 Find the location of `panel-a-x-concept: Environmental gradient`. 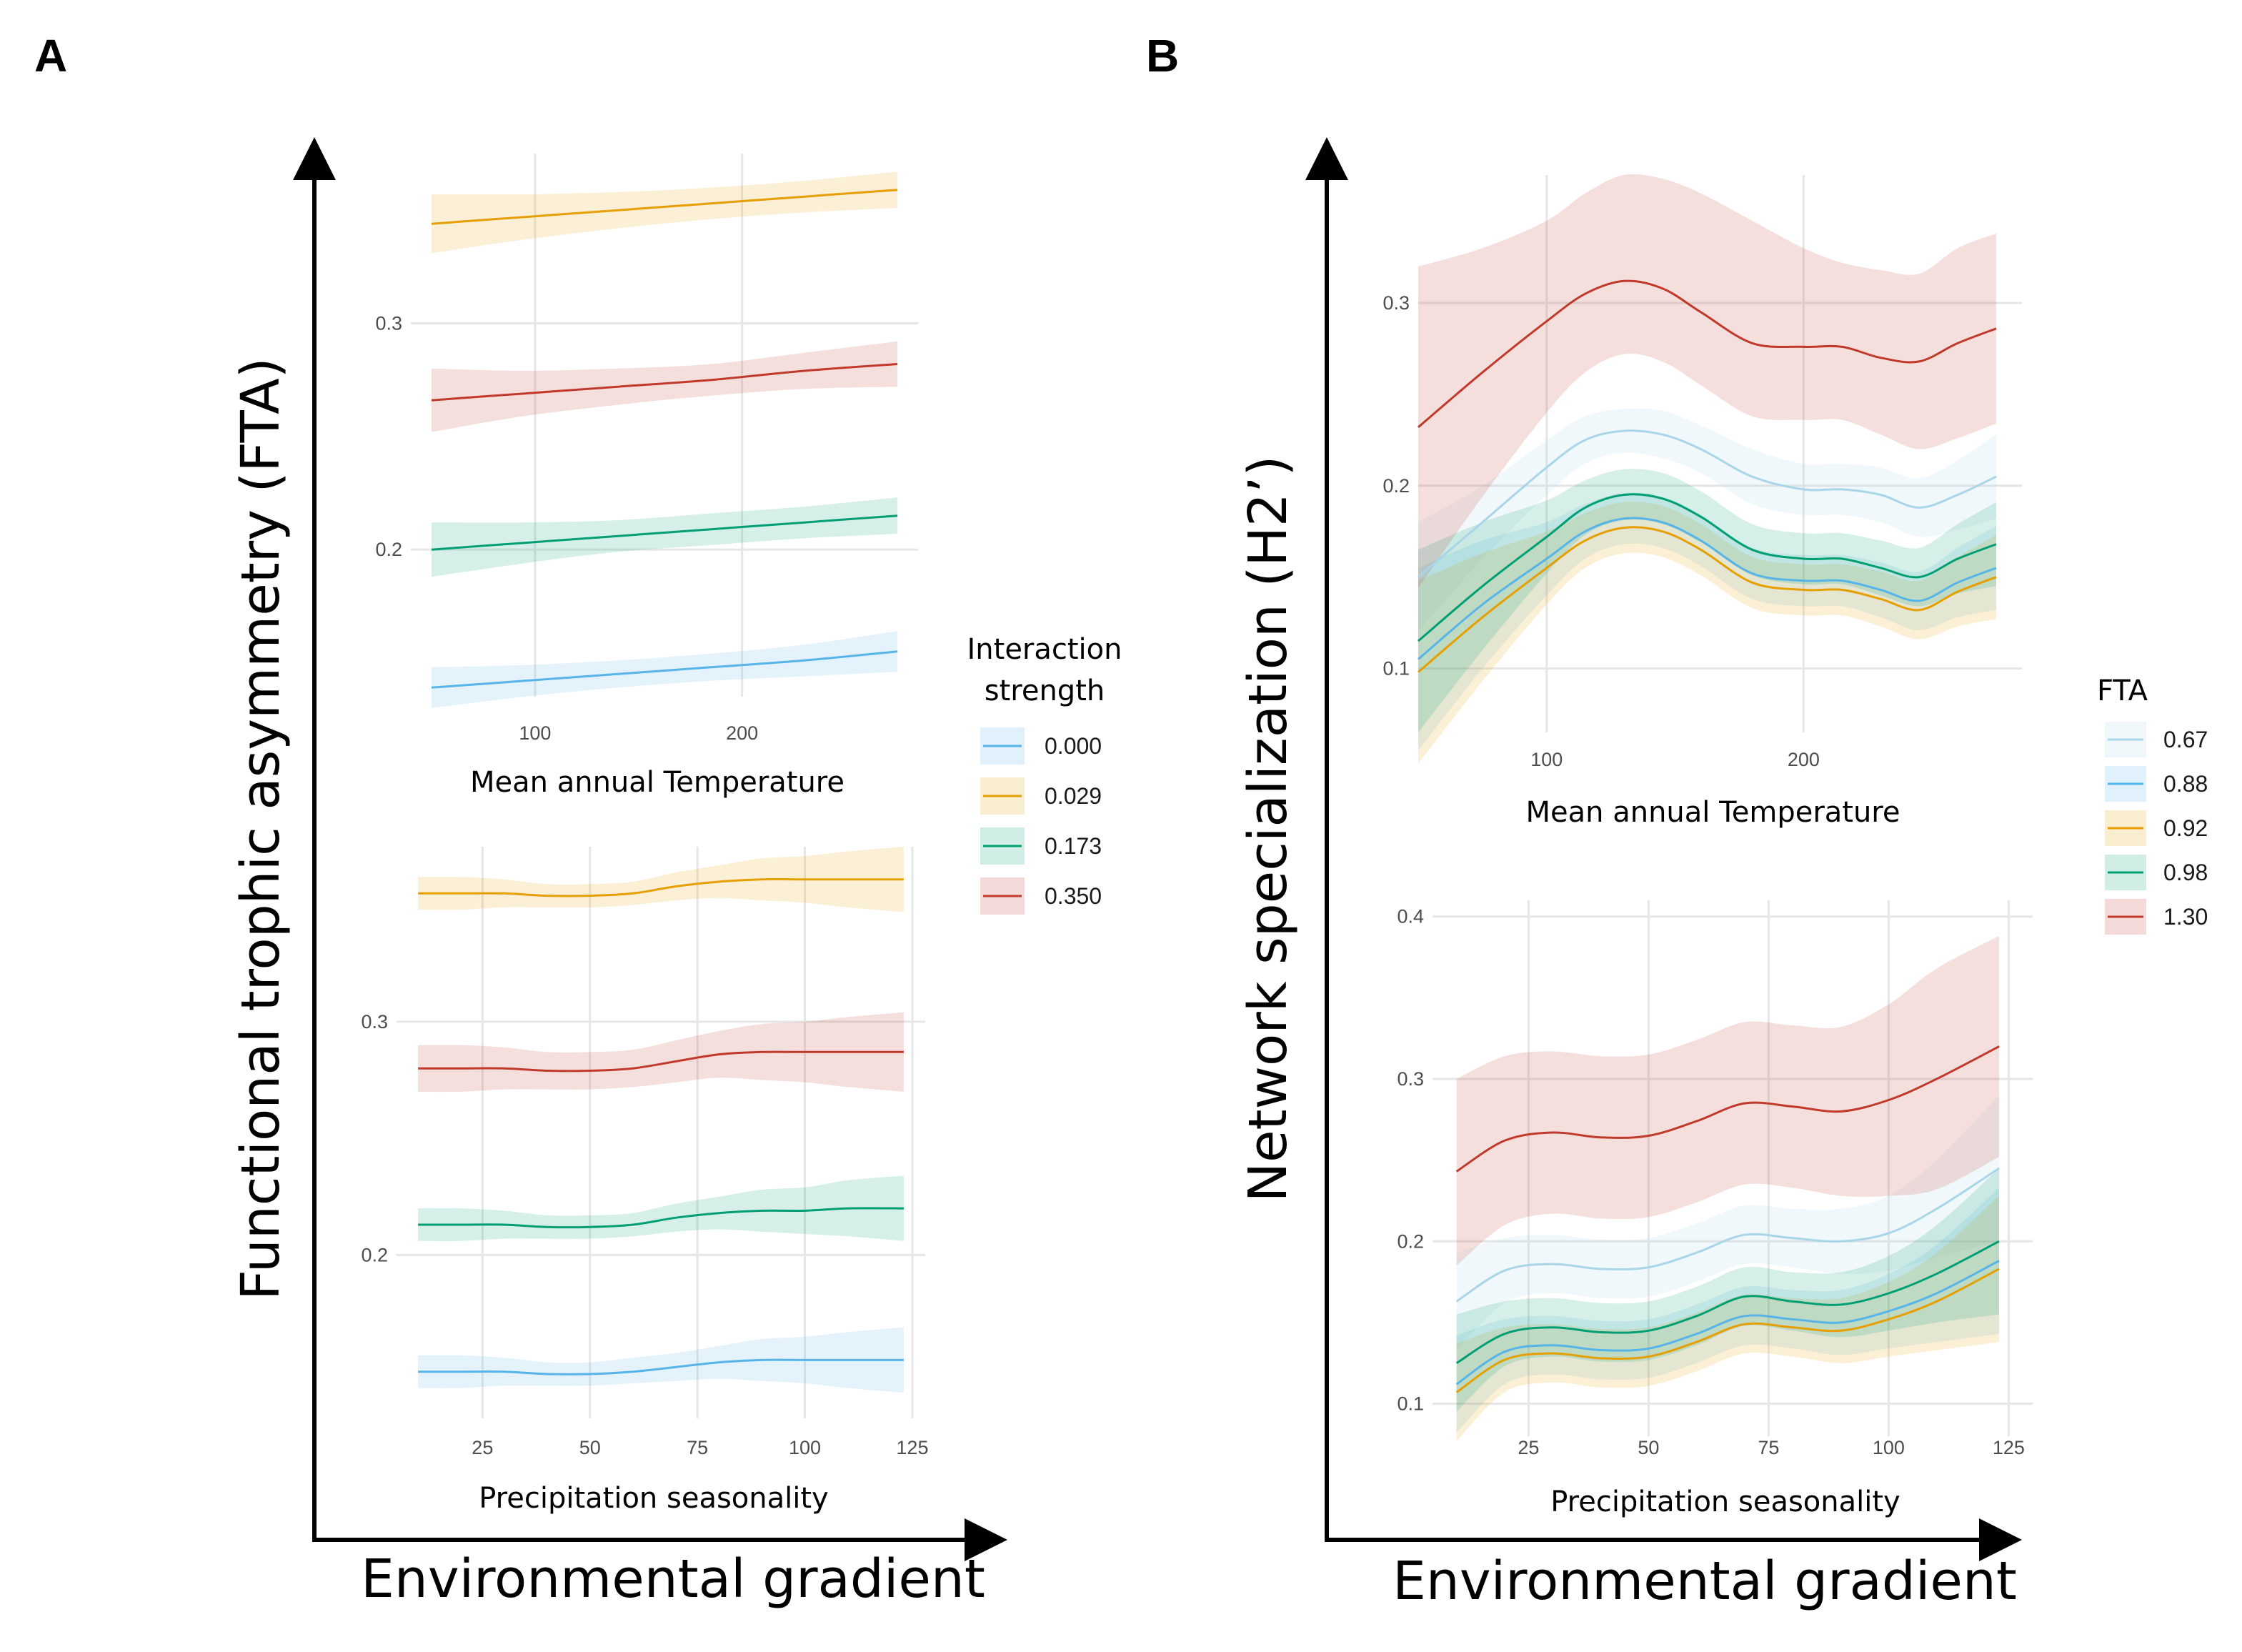

panel-a-x-concept: Environmental gradient is located at coordinates (673, 1579).